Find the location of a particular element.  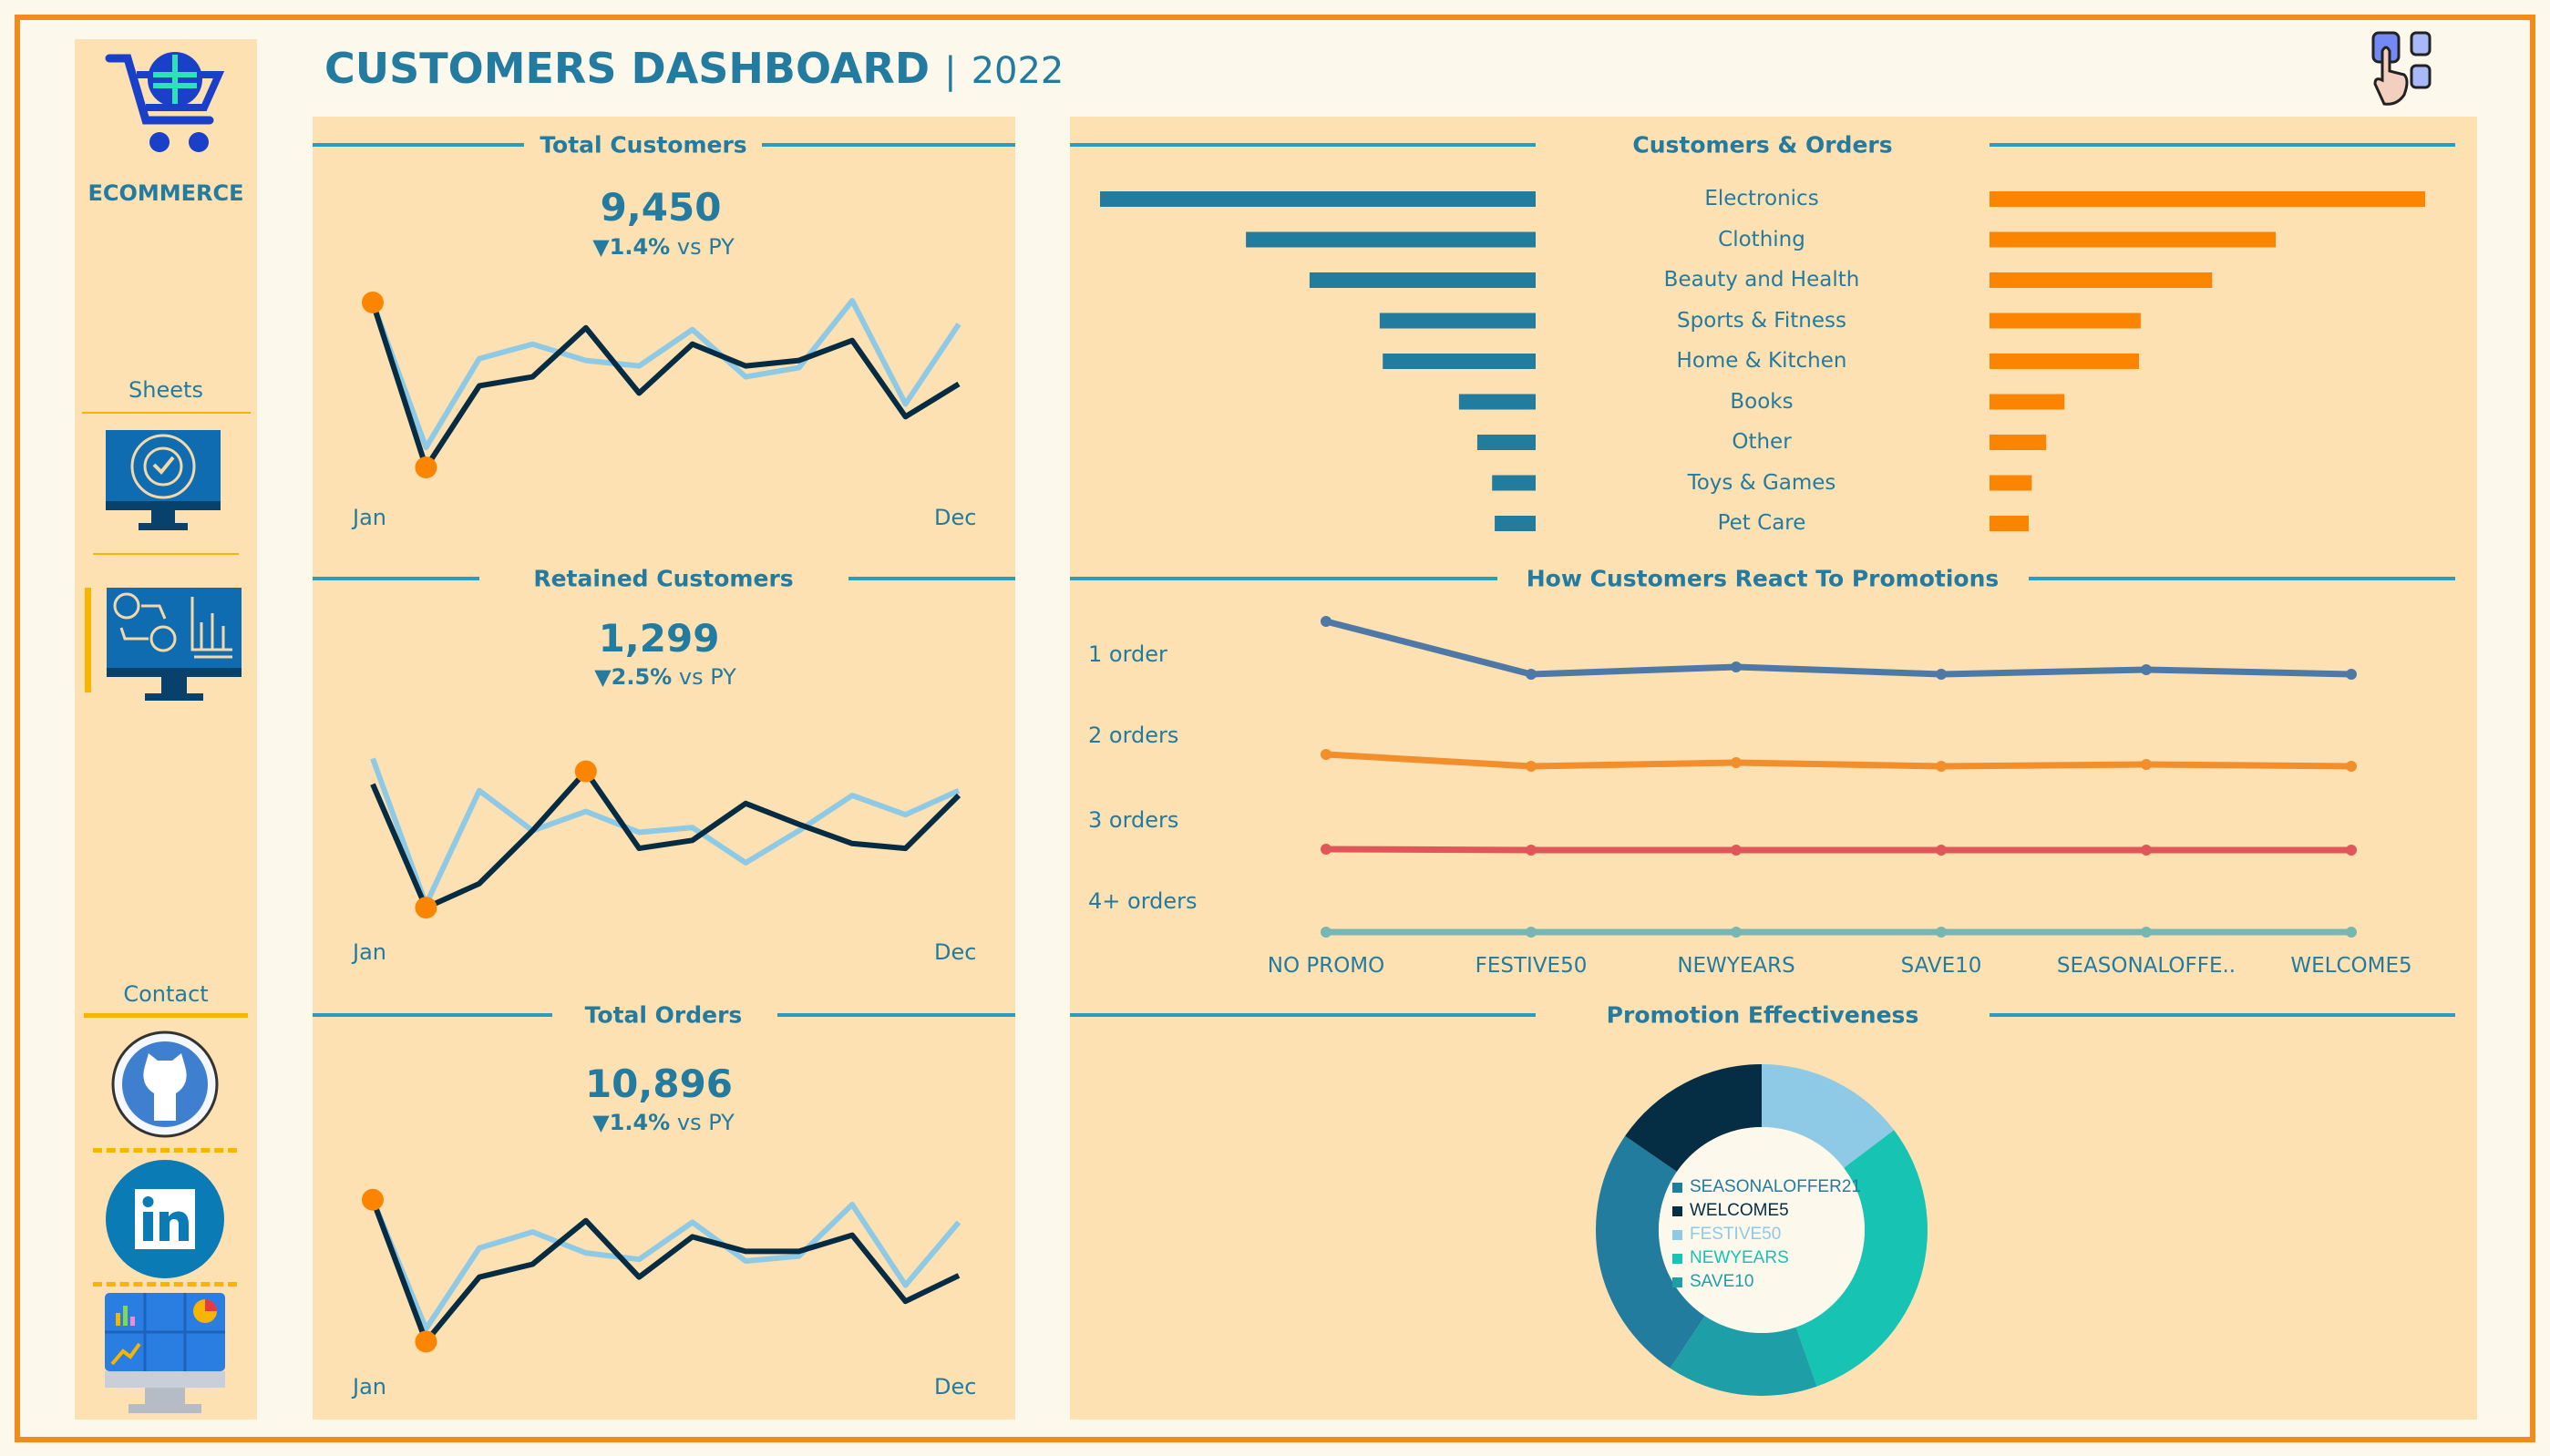

x-tick-label: FESTIVE50 is located at coordinates (1531, 966).